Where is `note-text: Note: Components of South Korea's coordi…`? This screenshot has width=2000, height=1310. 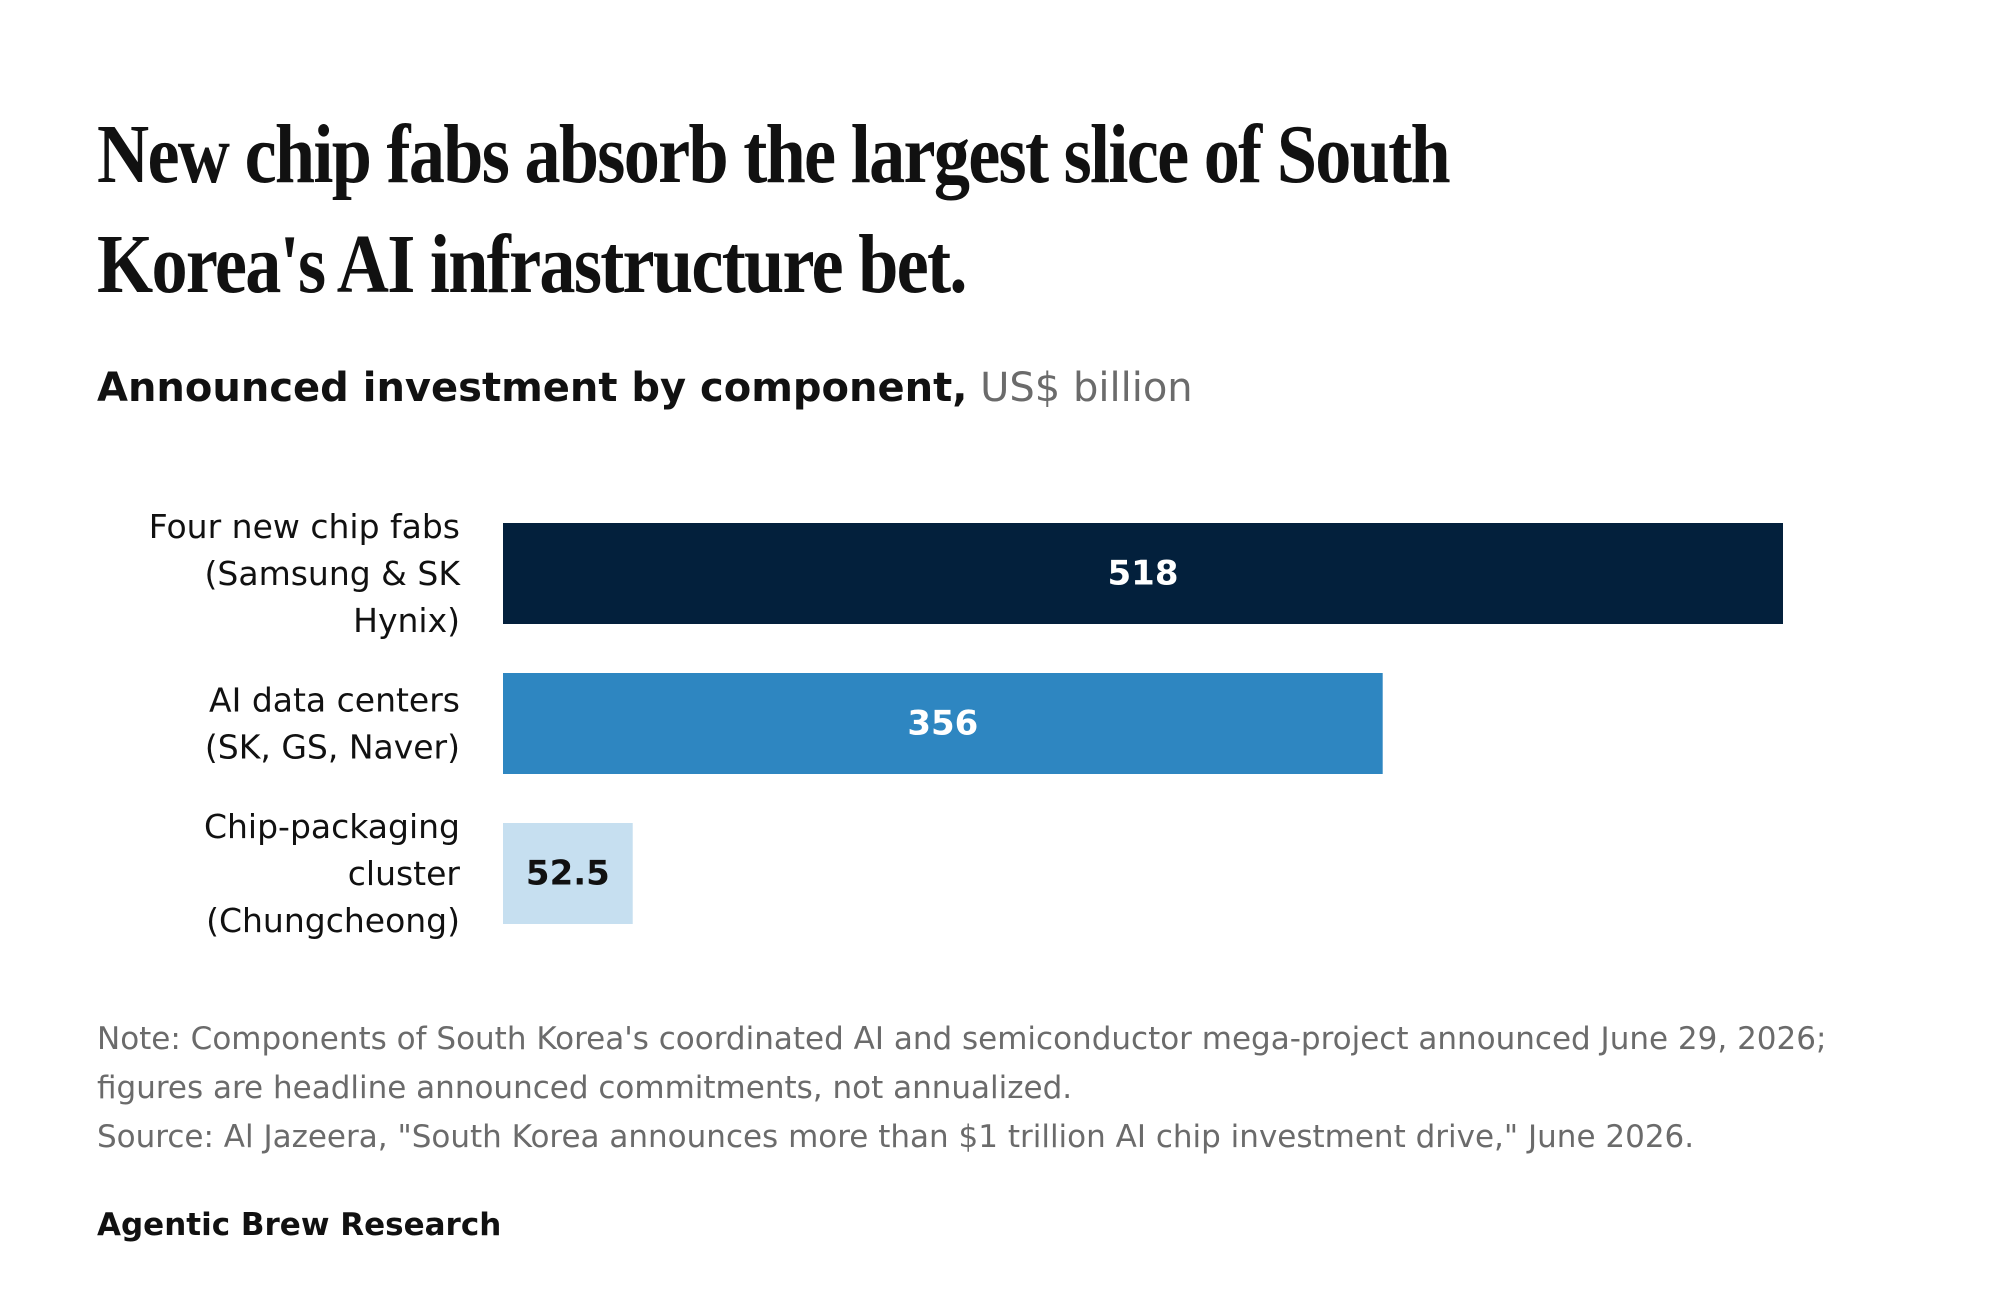 note-text: Note: Components of South Korea's coordi… is located at coordinates (962, 1063).